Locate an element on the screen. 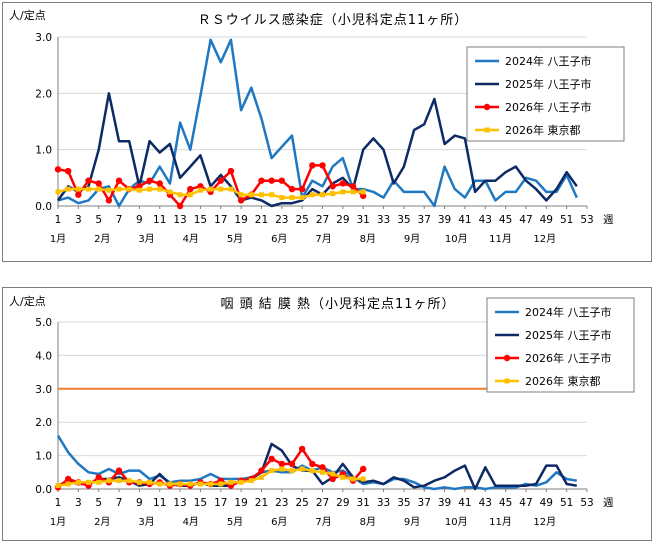  x-tick-label: 49 is located at coordinates (546, 503).